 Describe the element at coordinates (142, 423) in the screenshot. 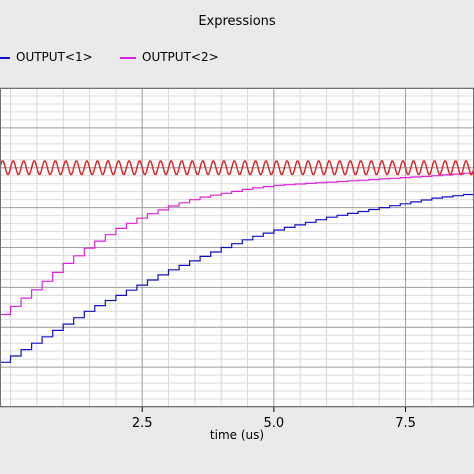

I see `x-tick-label: 2.5` at that location.